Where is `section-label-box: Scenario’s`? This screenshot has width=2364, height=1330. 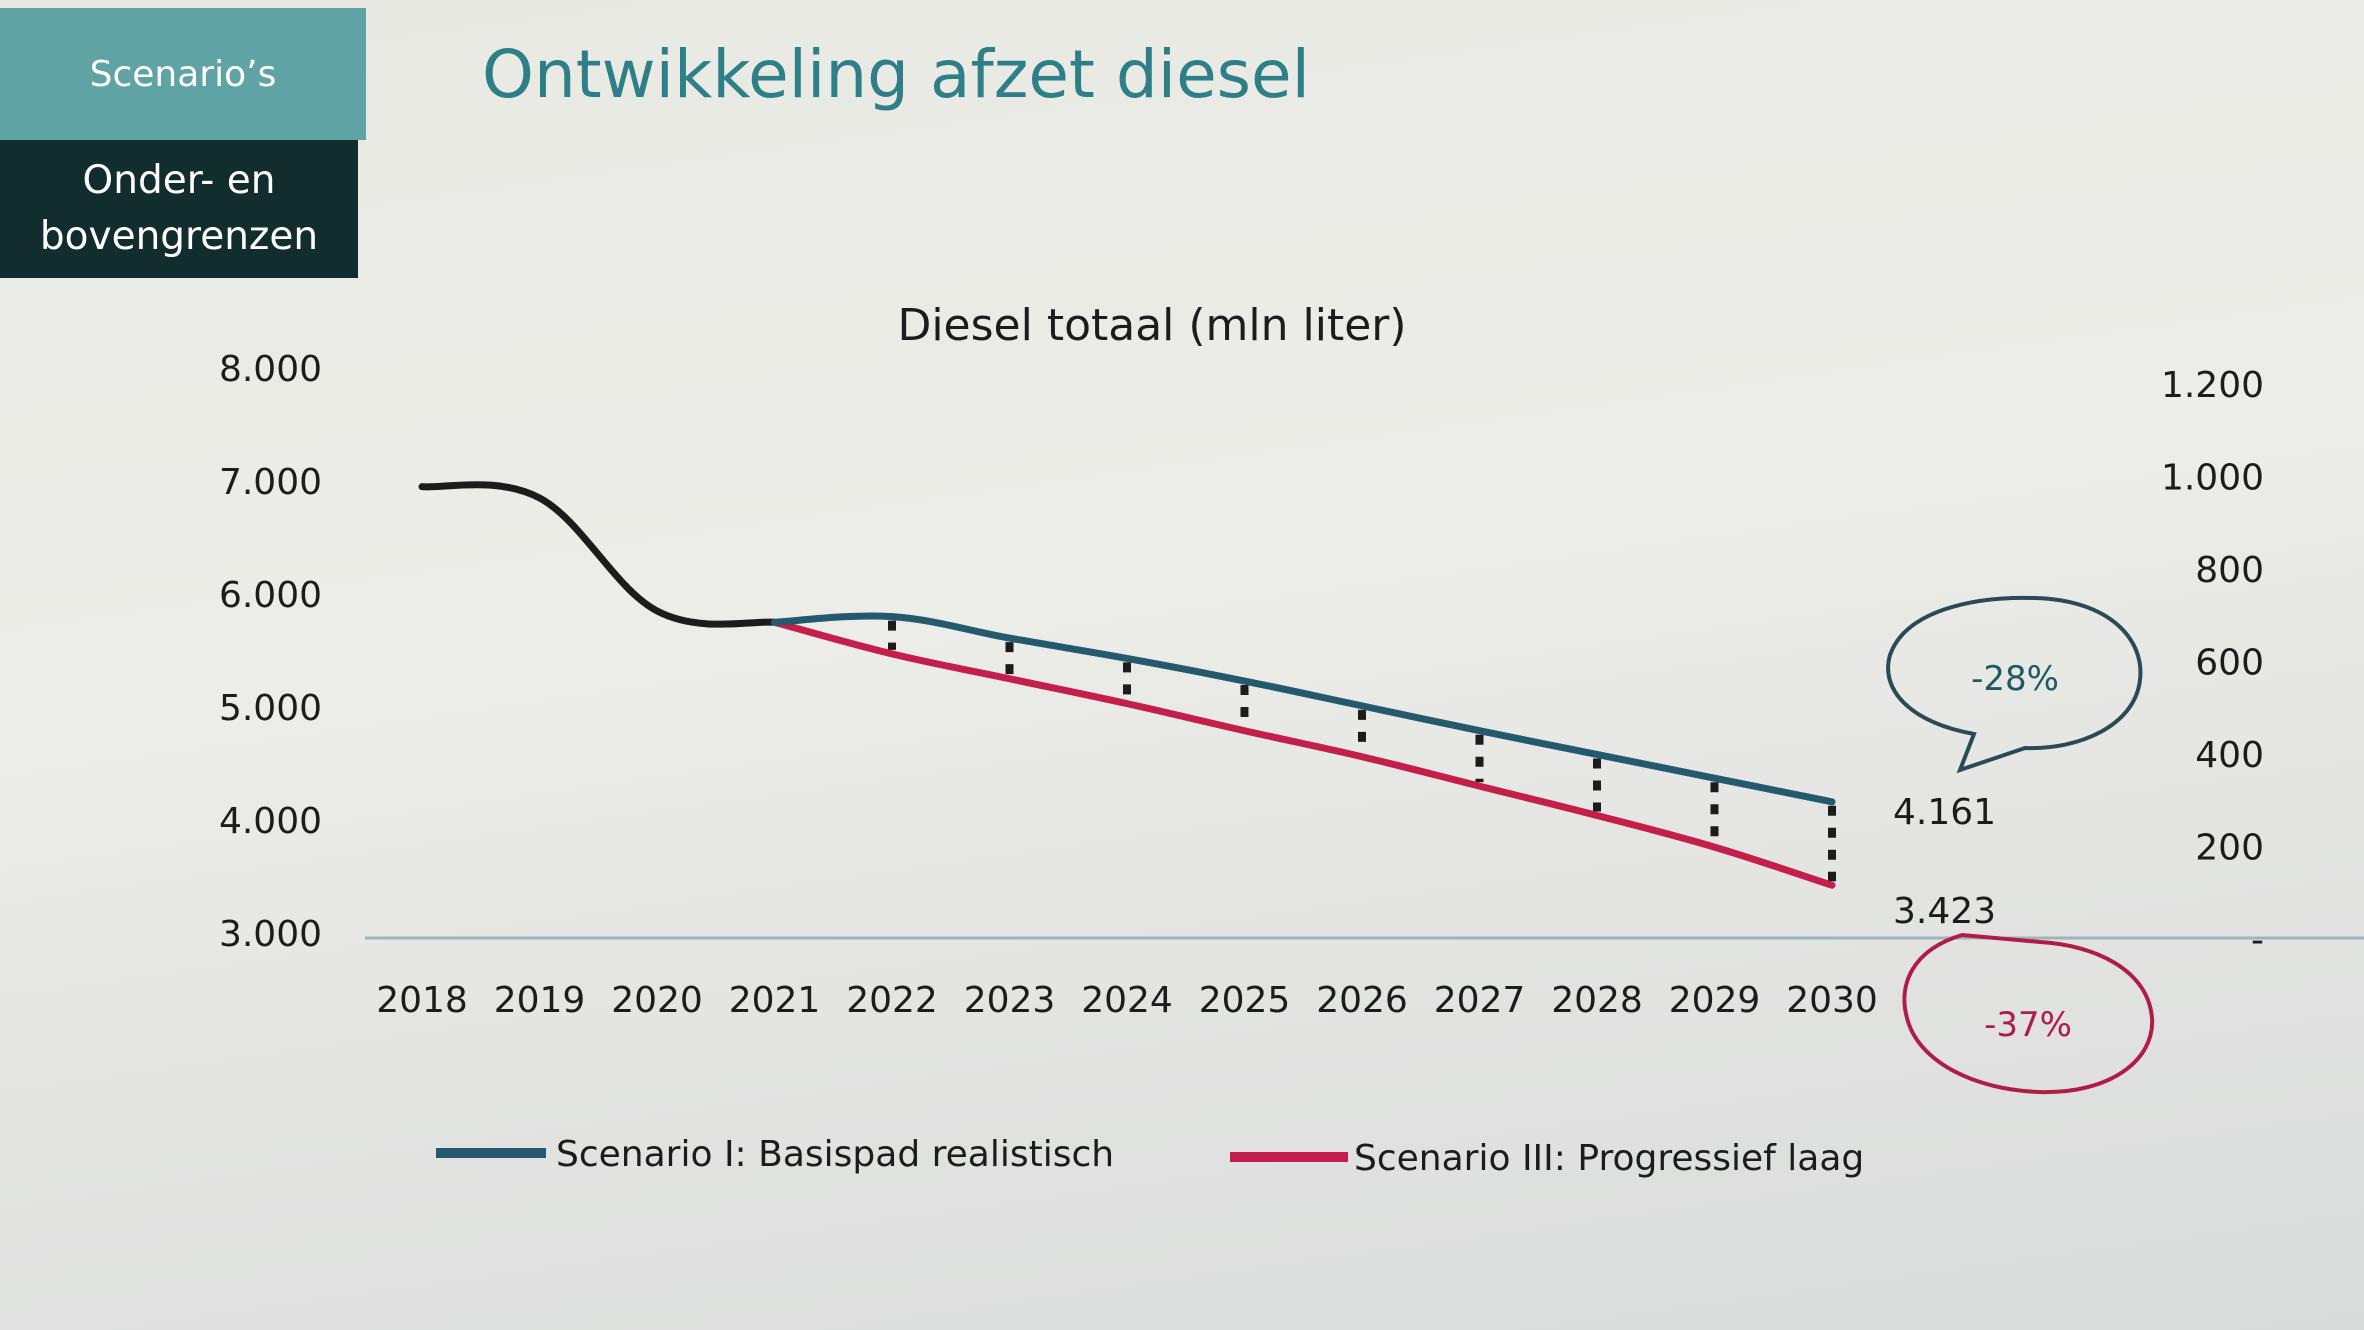
section-label-box: Scenario’s is located at coordinates (183, 74).